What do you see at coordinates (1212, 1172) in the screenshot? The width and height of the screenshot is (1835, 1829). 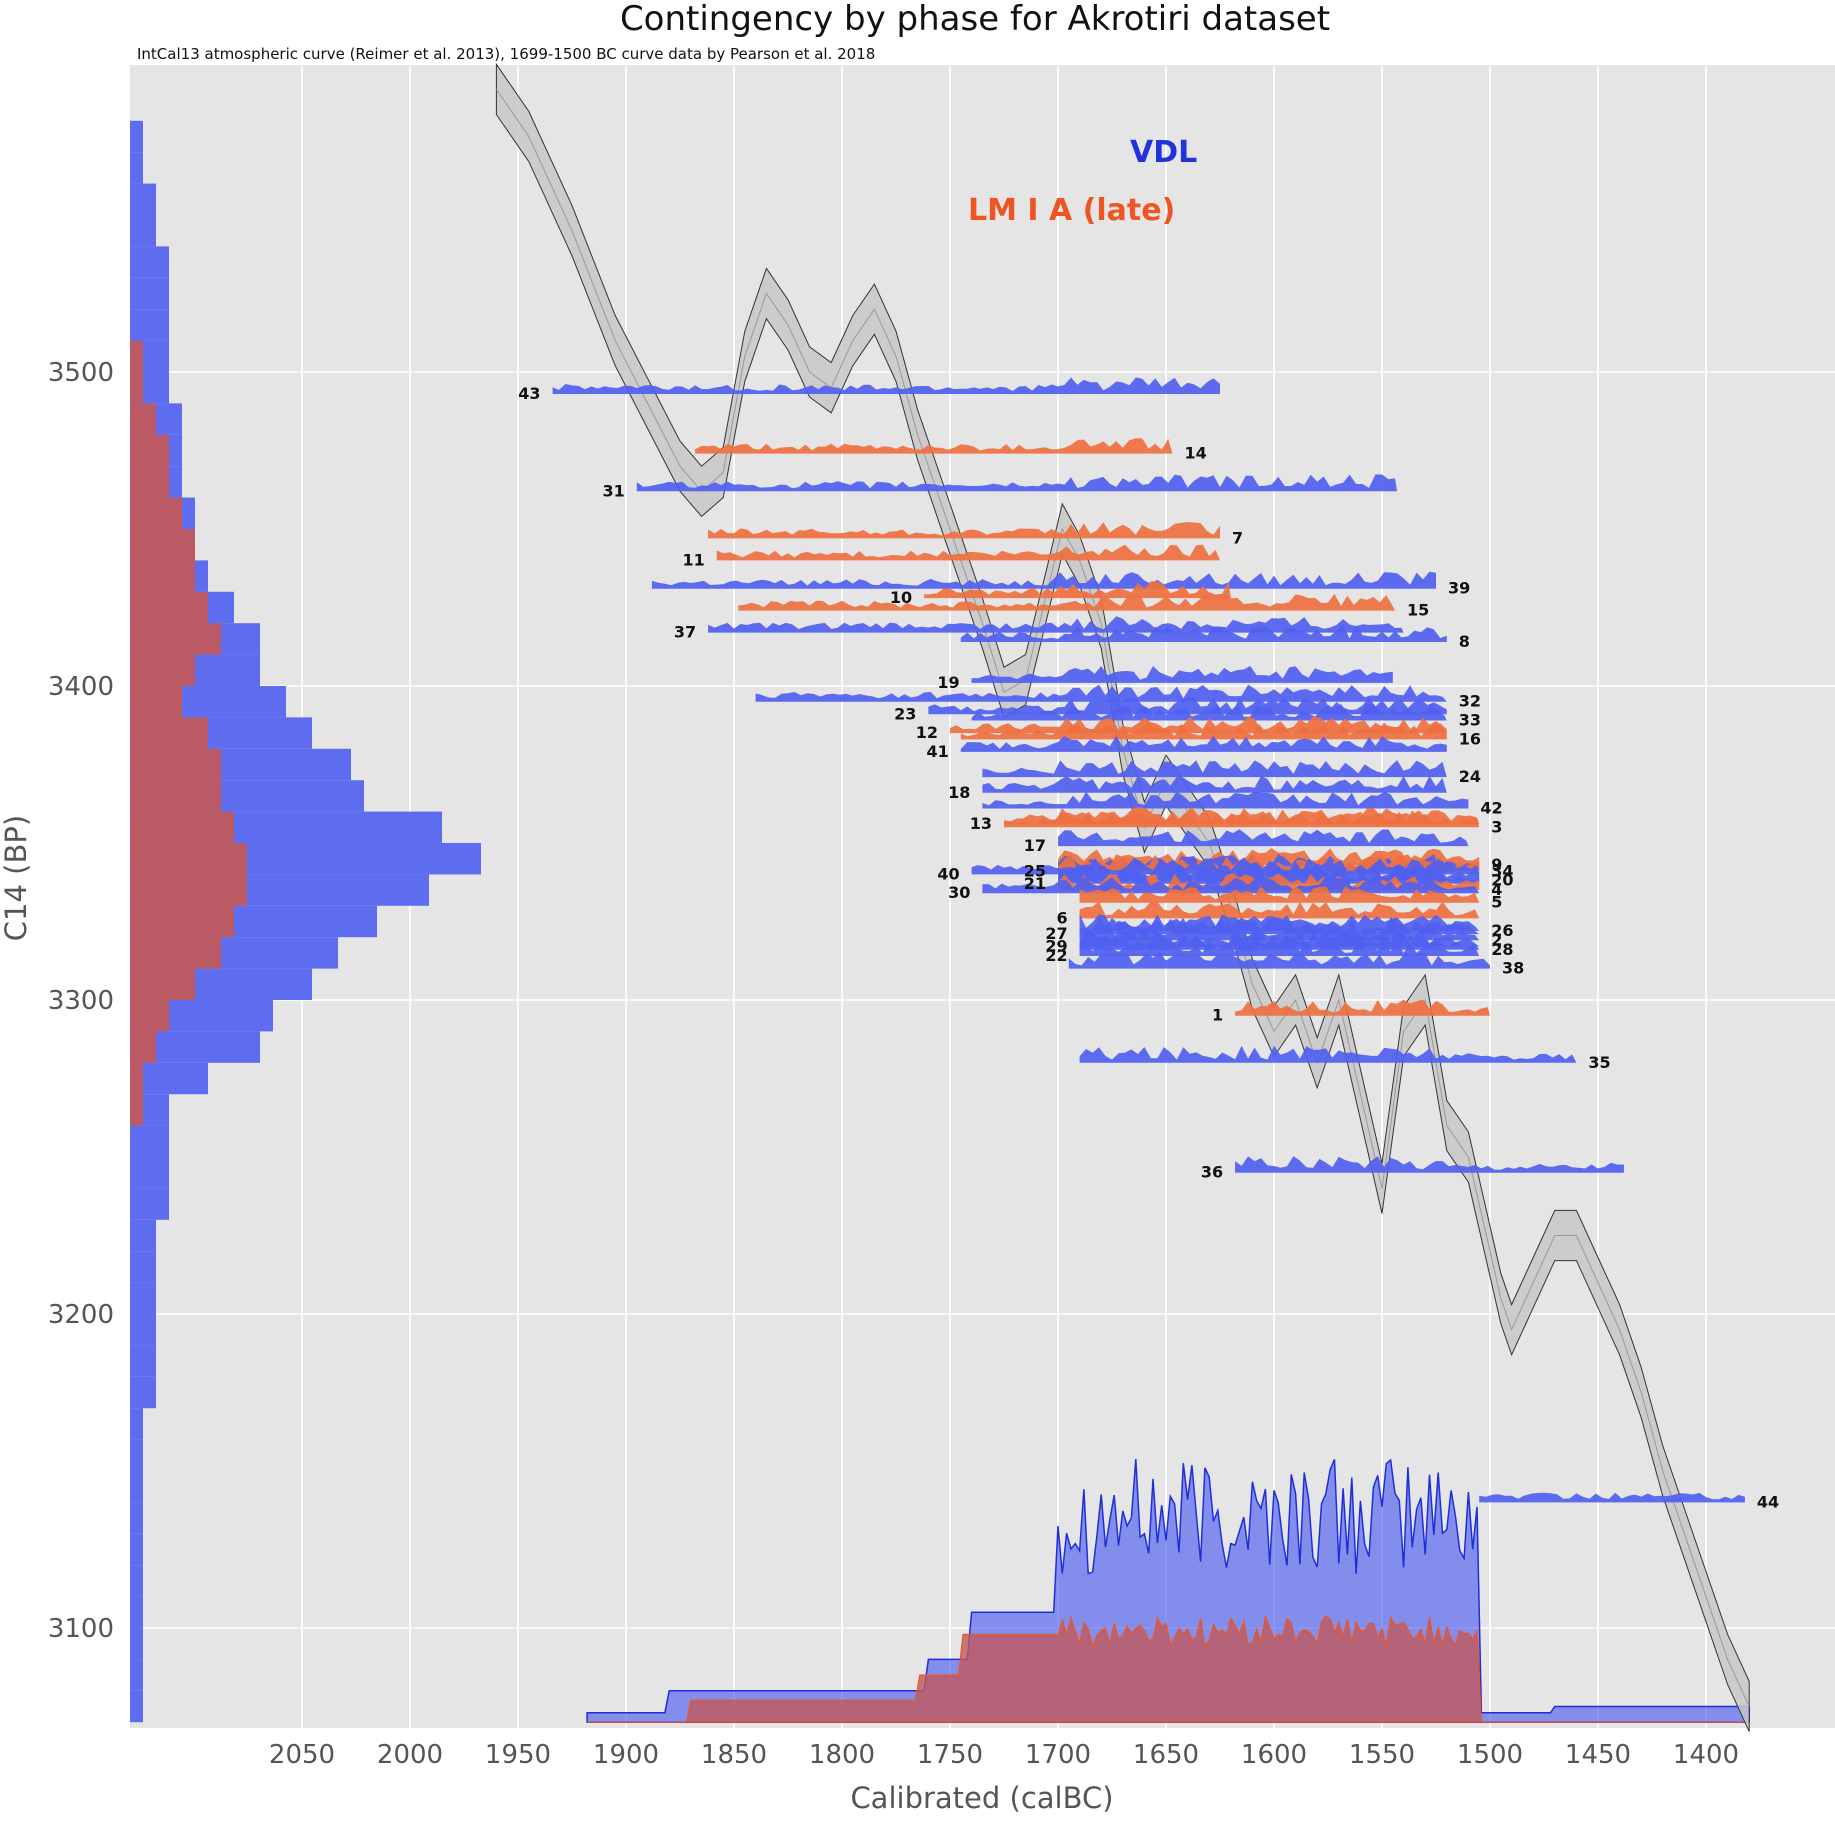 I see `sample-label: 36` at bounding box center [1212, 1172].